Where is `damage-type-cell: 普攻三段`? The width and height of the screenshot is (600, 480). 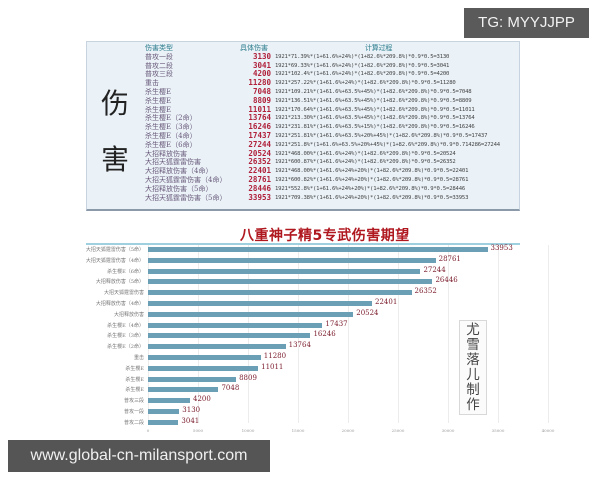
damage-type-cell: 普攻三段 is located at coordinates (159, 74).